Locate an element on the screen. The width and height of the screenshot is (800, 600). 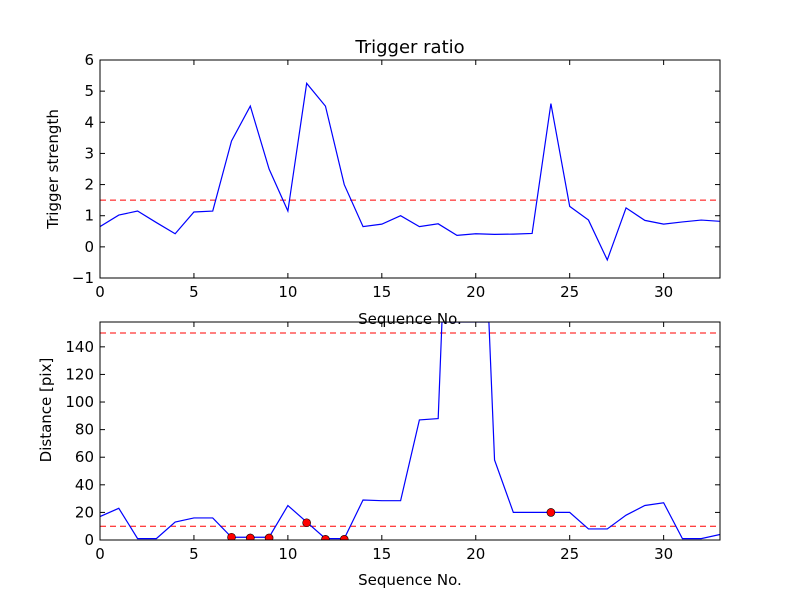
bottom-ytick-label-1: 20 is located at coordinates (84, 512).